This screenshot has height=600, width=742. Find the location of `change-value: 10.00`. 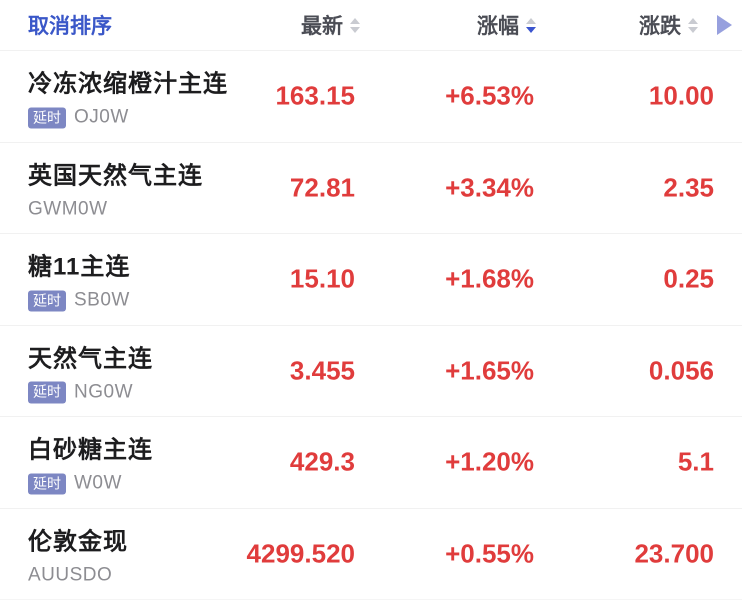

change-value: 10.00 is located at coordinates (681, 95).